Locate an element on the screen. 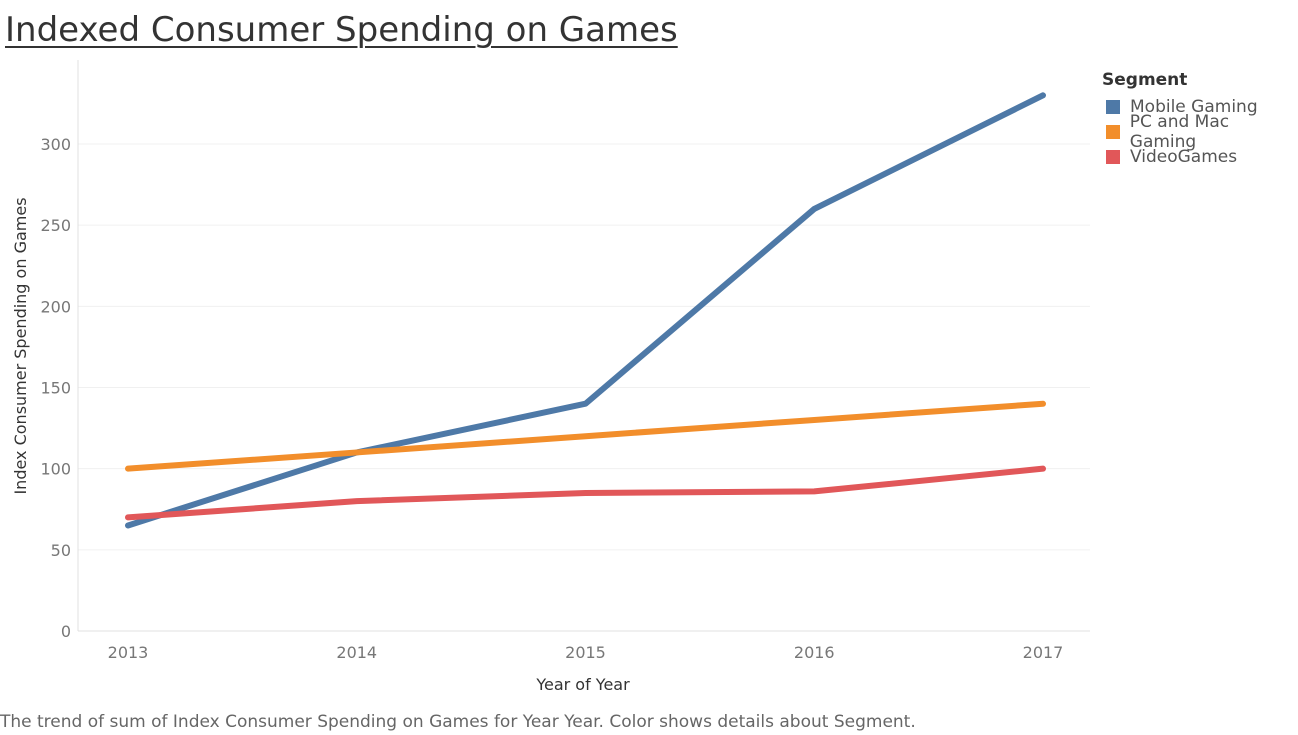 This screenshot has width=1298, height=735. legend-label: Mobile Gaming is located at coordinates (1194, 106).